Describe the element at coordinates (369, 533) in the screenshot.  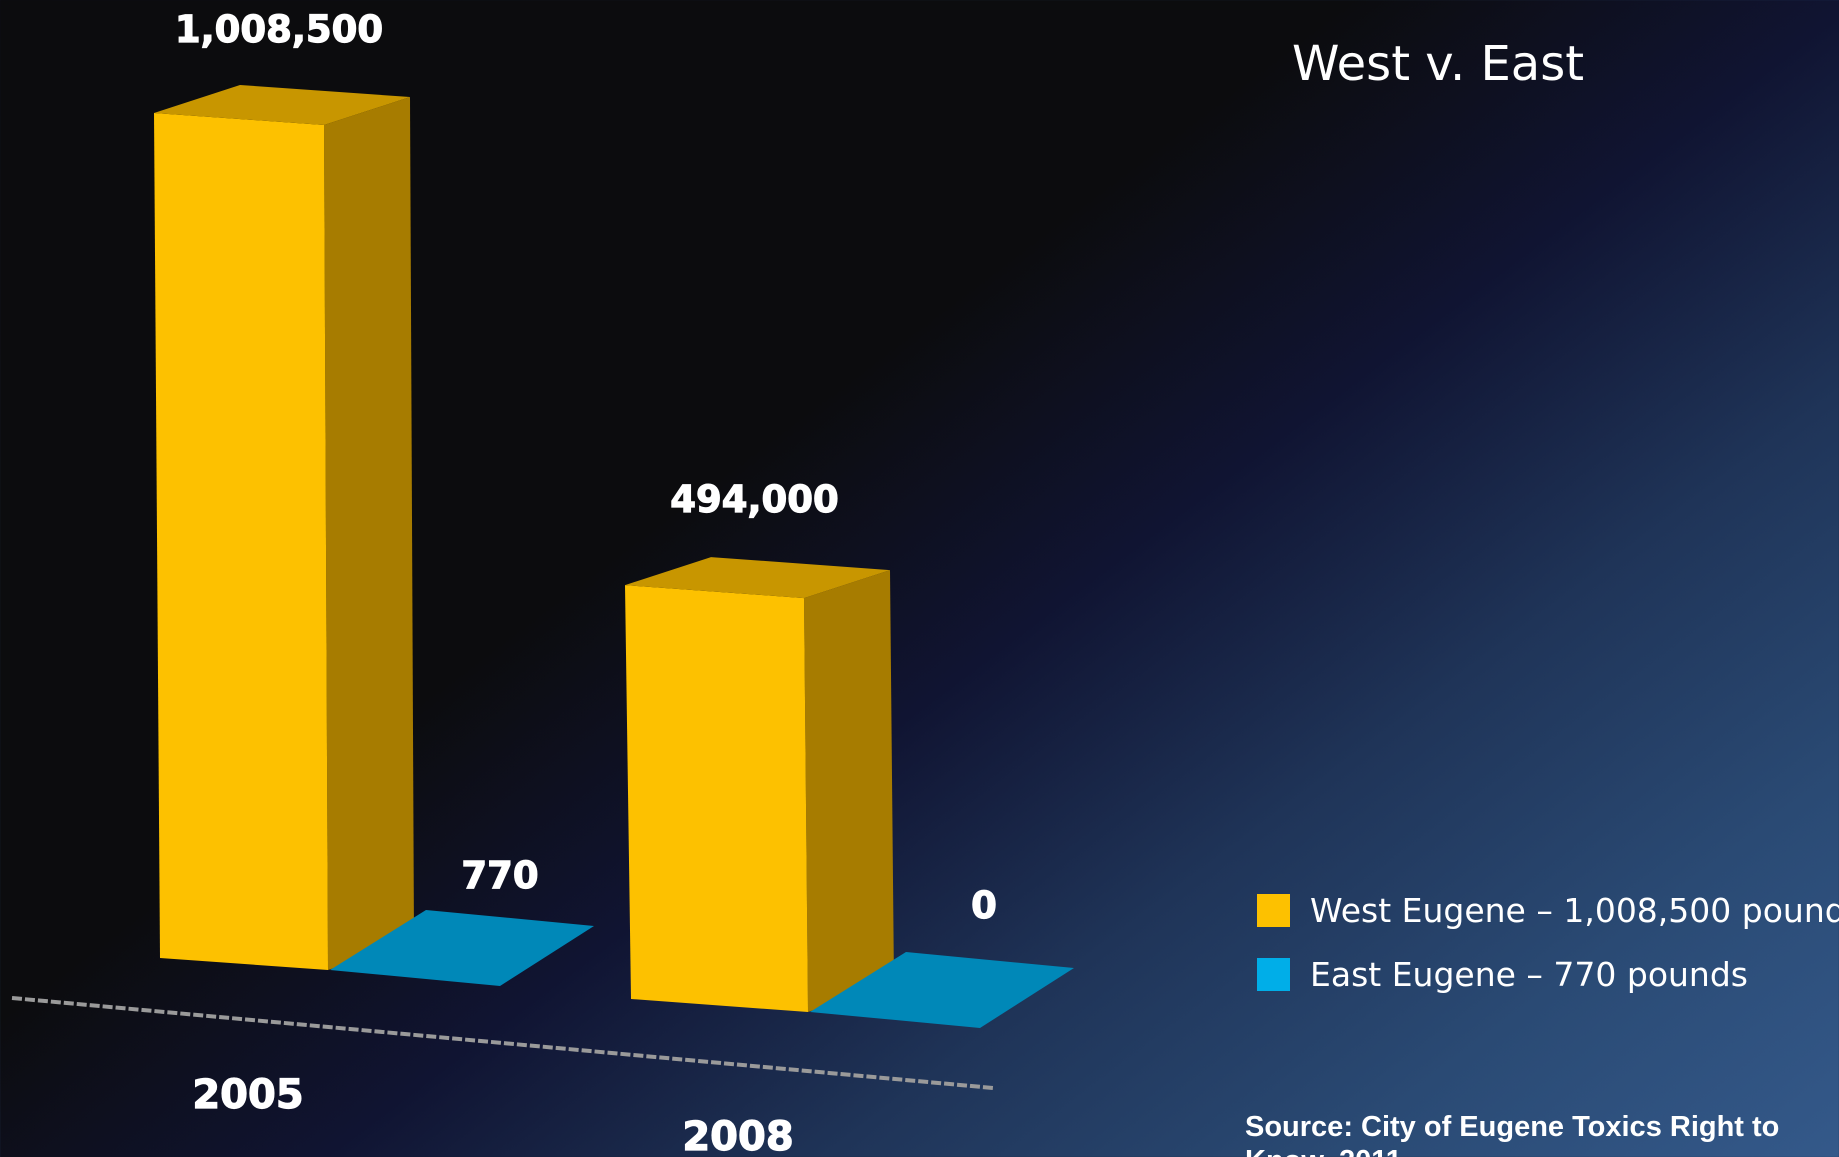
I see `bar-west-side-2005` at that location.